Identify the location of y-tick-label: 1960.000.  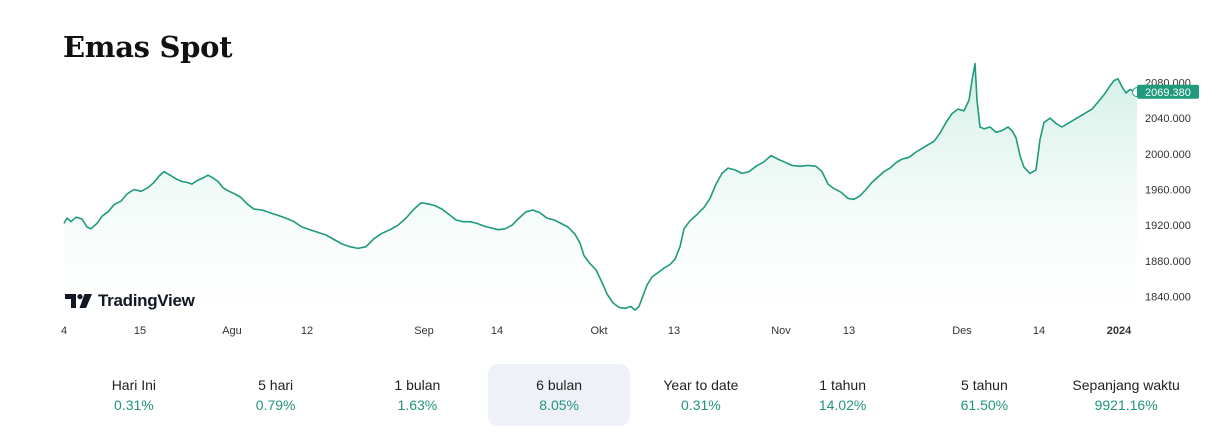
(1168, 191).